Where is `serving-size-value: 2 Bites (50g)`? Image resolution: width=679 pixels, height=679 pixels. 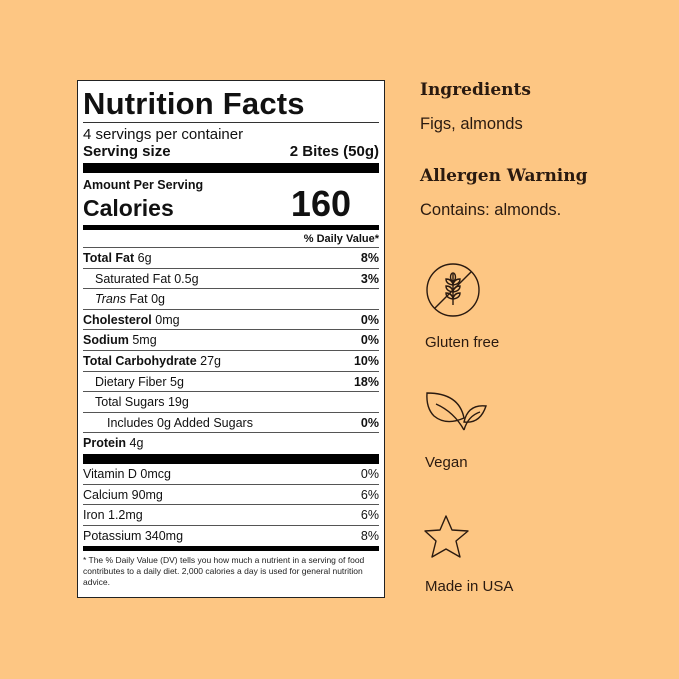
serving-size-value: 2 Bites (50g) is located at coordinates (334, 151).